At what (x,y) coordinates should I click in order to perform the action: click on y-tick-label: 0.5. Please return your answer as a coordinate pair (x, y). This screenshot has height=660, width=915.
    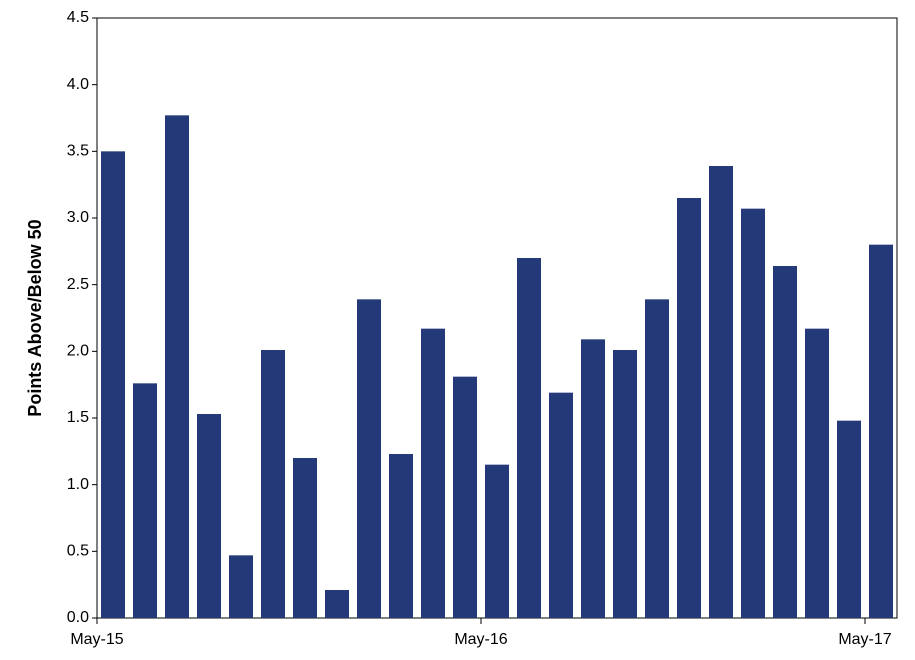
    Looking at the image, I should click on (78, 551).